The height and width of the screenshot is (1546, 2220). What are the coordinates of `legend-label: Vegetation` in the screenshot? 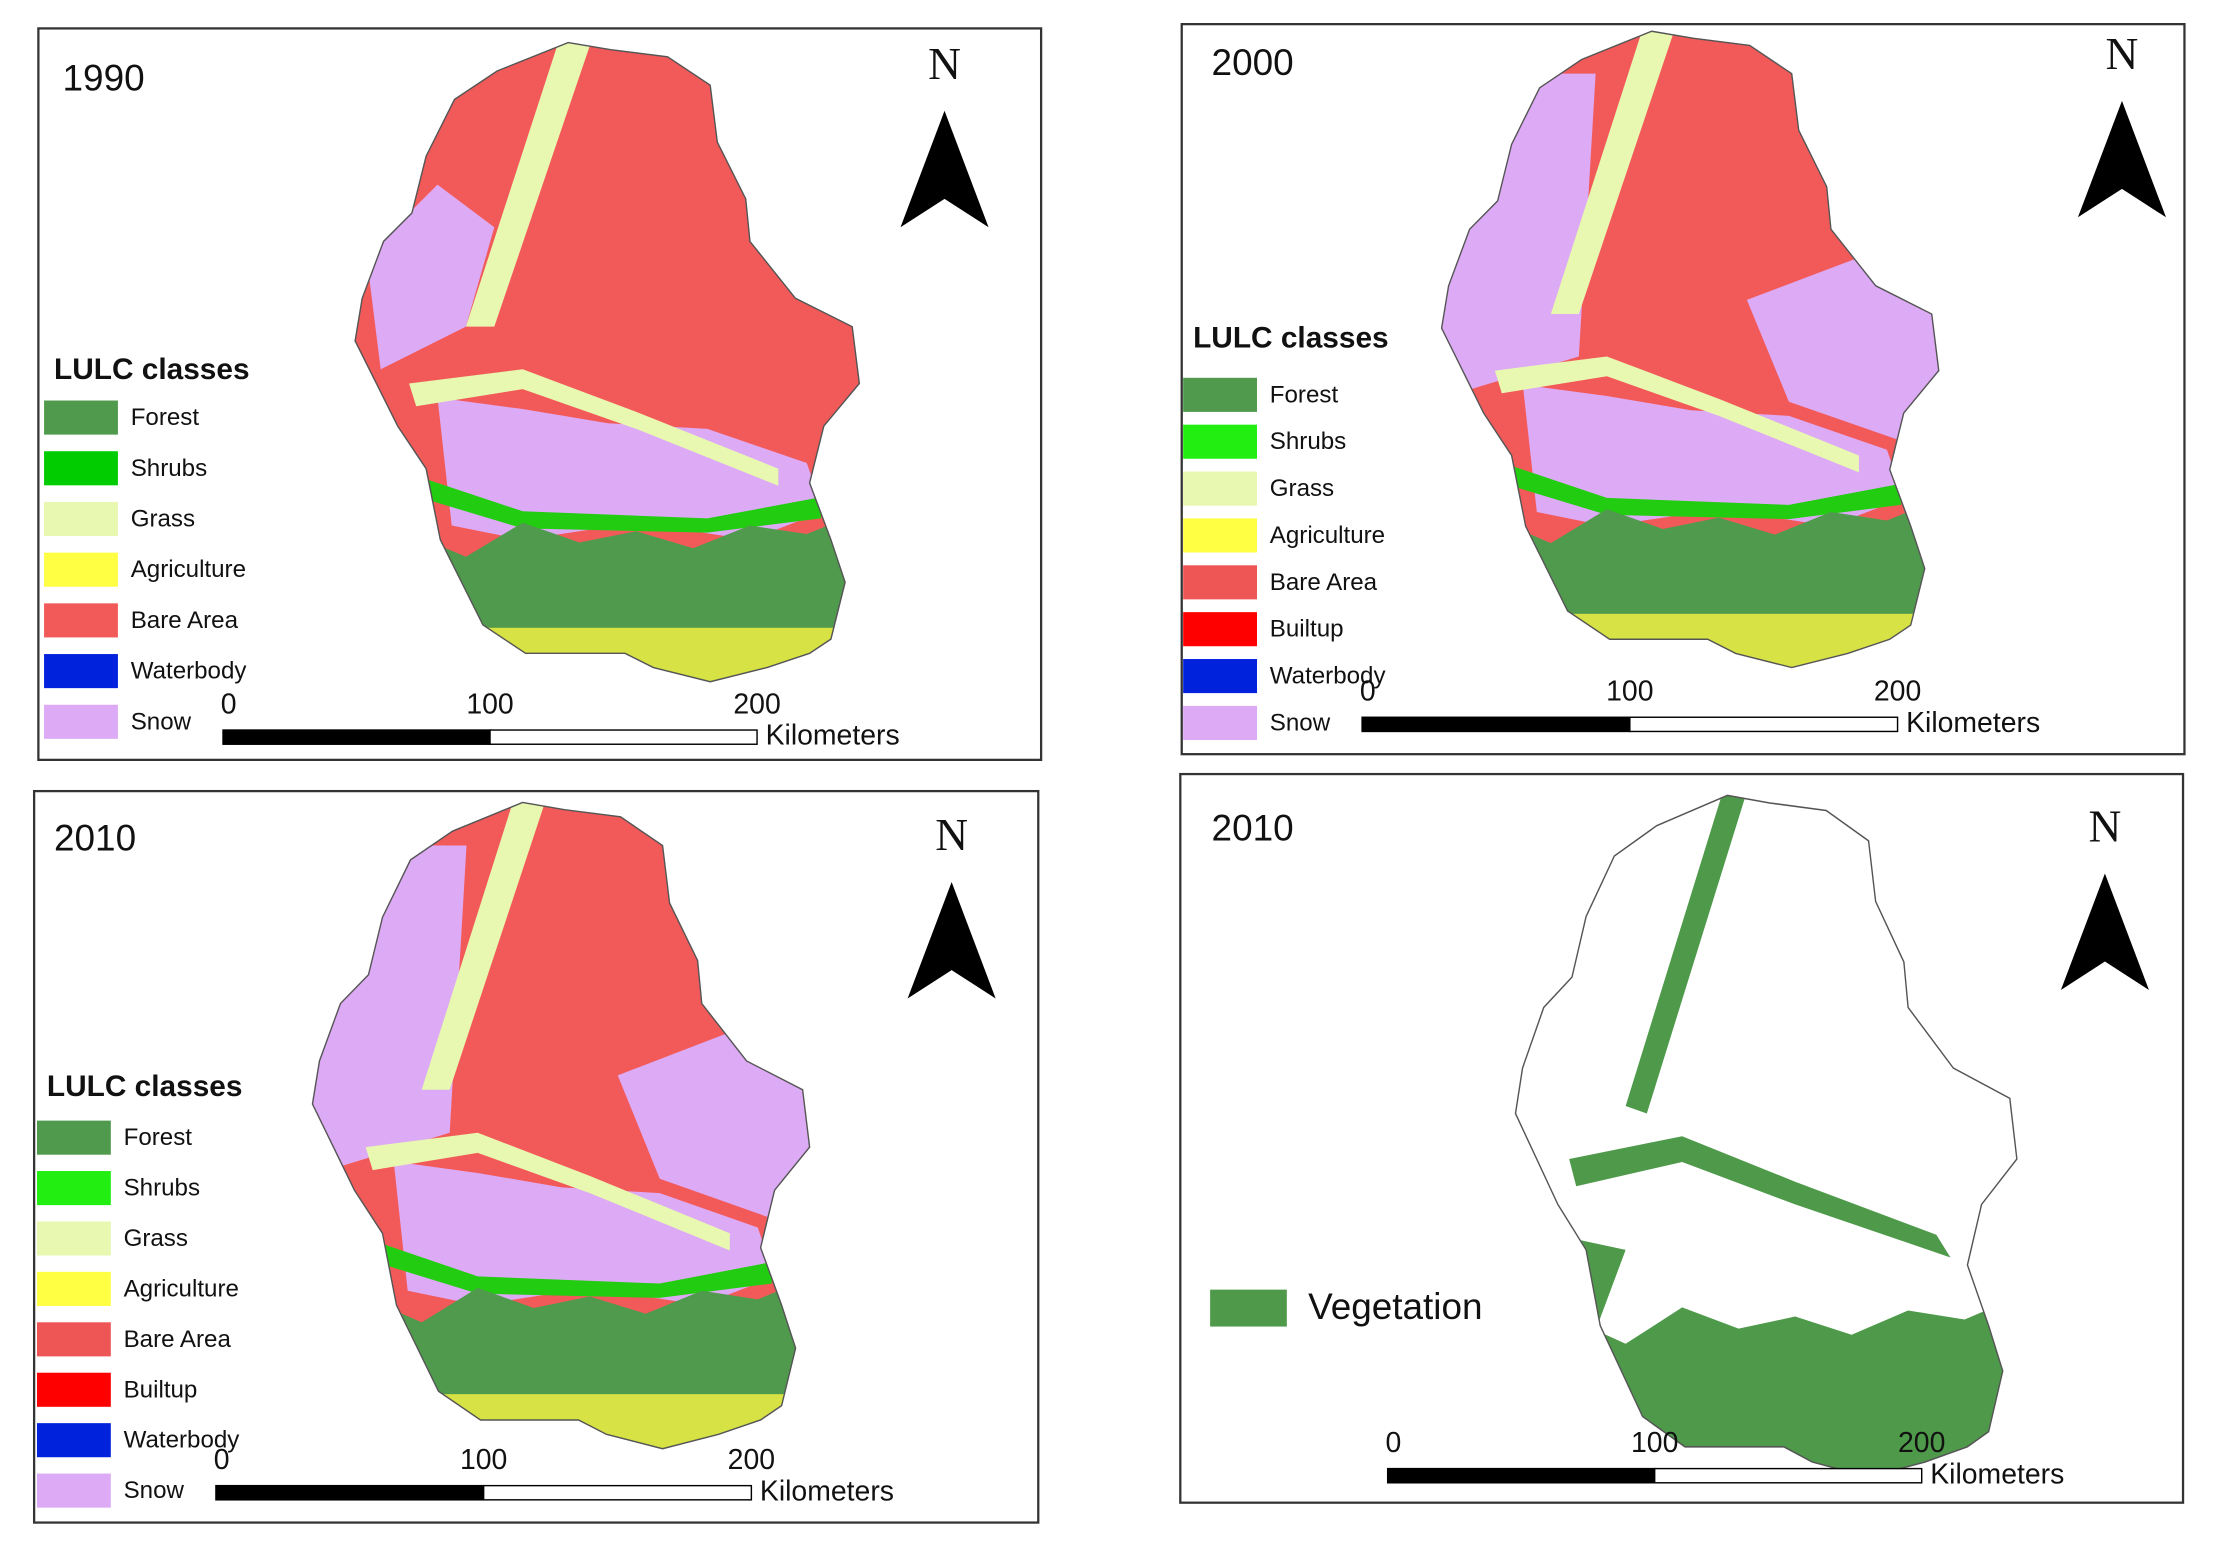 It's located at (1395, 1306).